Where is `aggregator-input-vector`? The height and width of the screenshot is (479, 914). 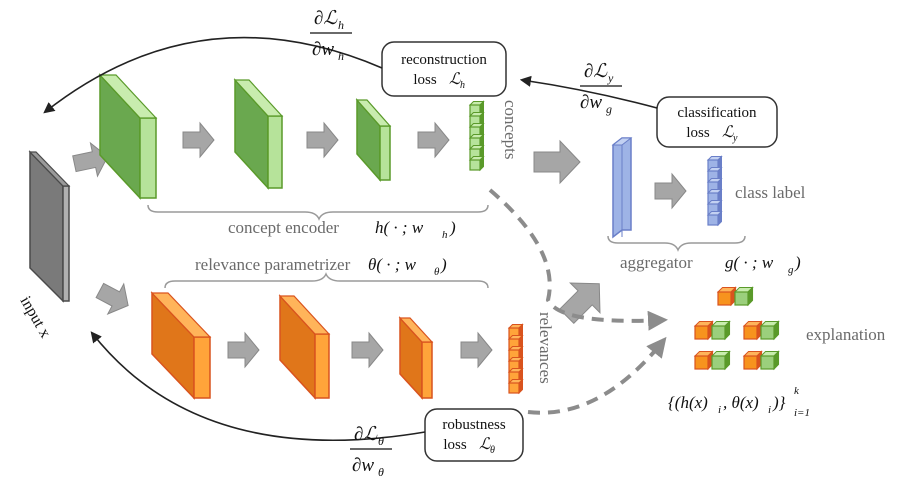
aggregator-input-vector is located at coordinates (622, 188).